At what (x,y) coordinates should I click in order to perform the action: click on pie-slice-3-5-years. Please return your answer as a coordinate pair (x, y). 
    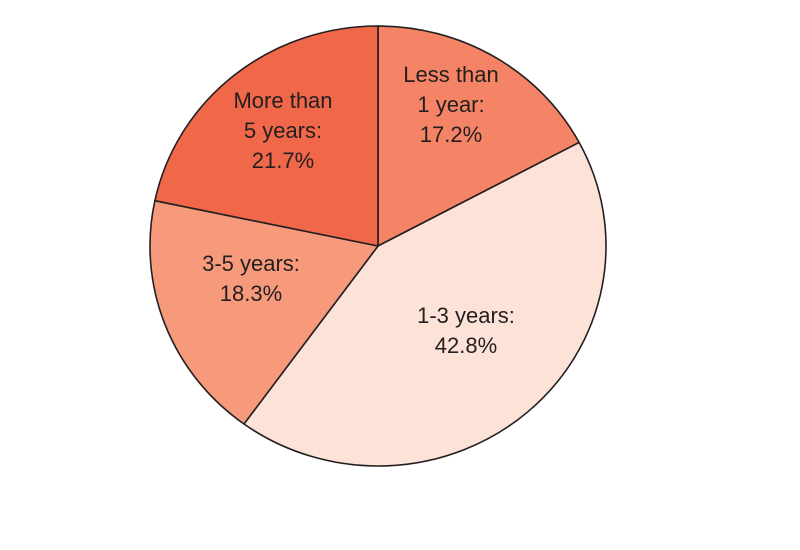
    Looking at the image, I should click on (264, 312).